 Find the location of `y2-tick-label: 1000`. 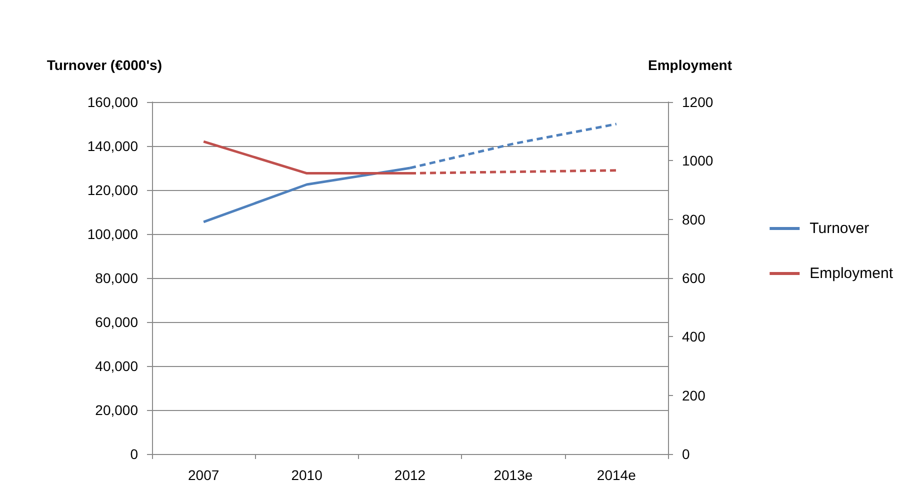

y2-tick-label: 1000 is located at coordinates (698, 160).